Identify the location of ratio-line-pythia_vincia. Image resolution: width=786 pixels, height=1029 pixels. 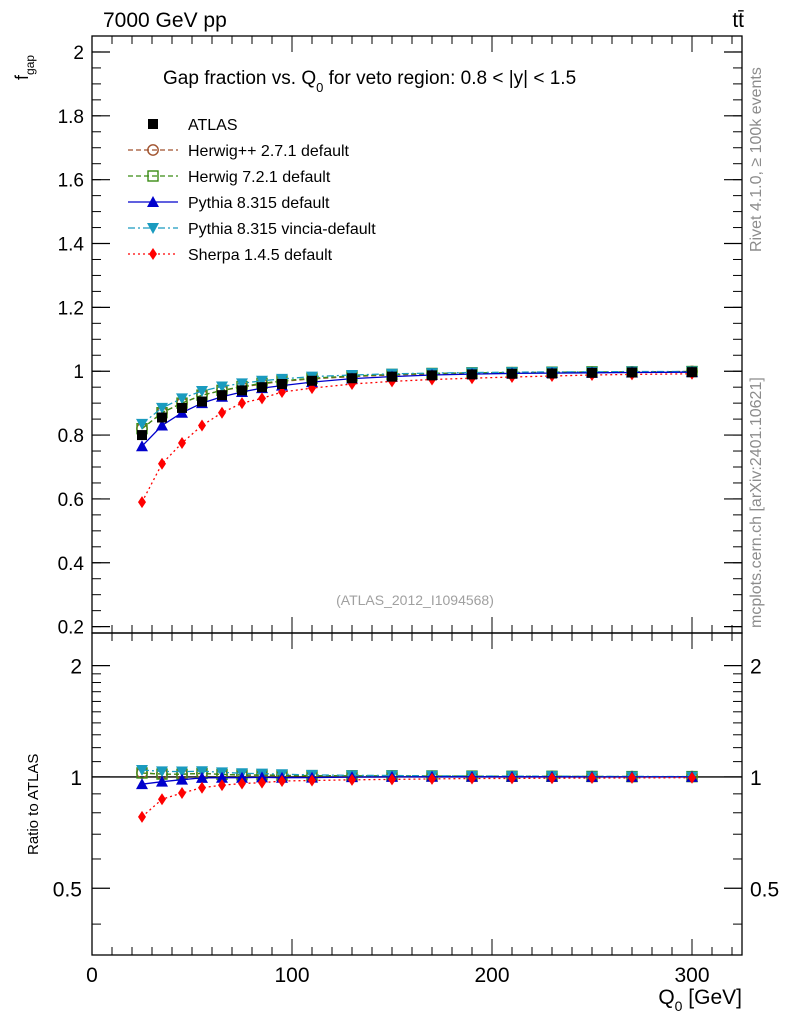
(417, 773).